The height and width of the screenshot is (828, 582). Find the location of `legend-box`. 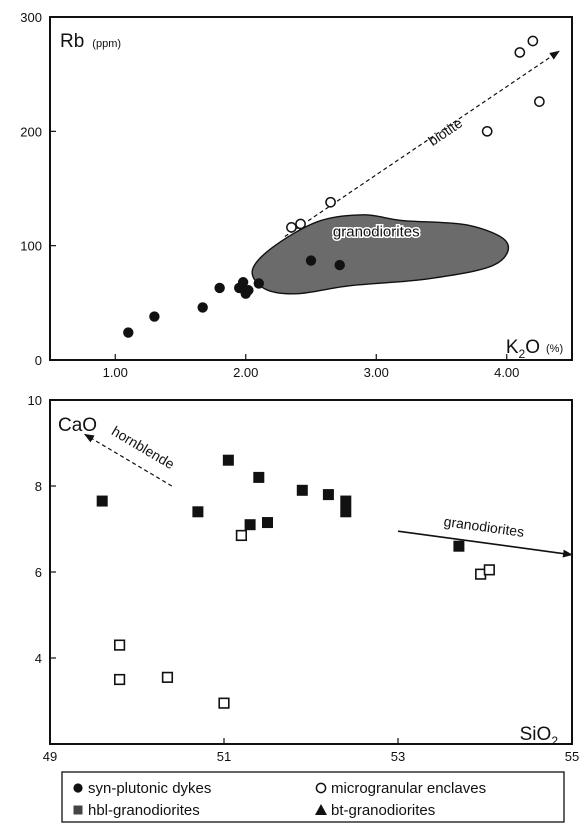

legend-box is located at coordinates (313, 797).